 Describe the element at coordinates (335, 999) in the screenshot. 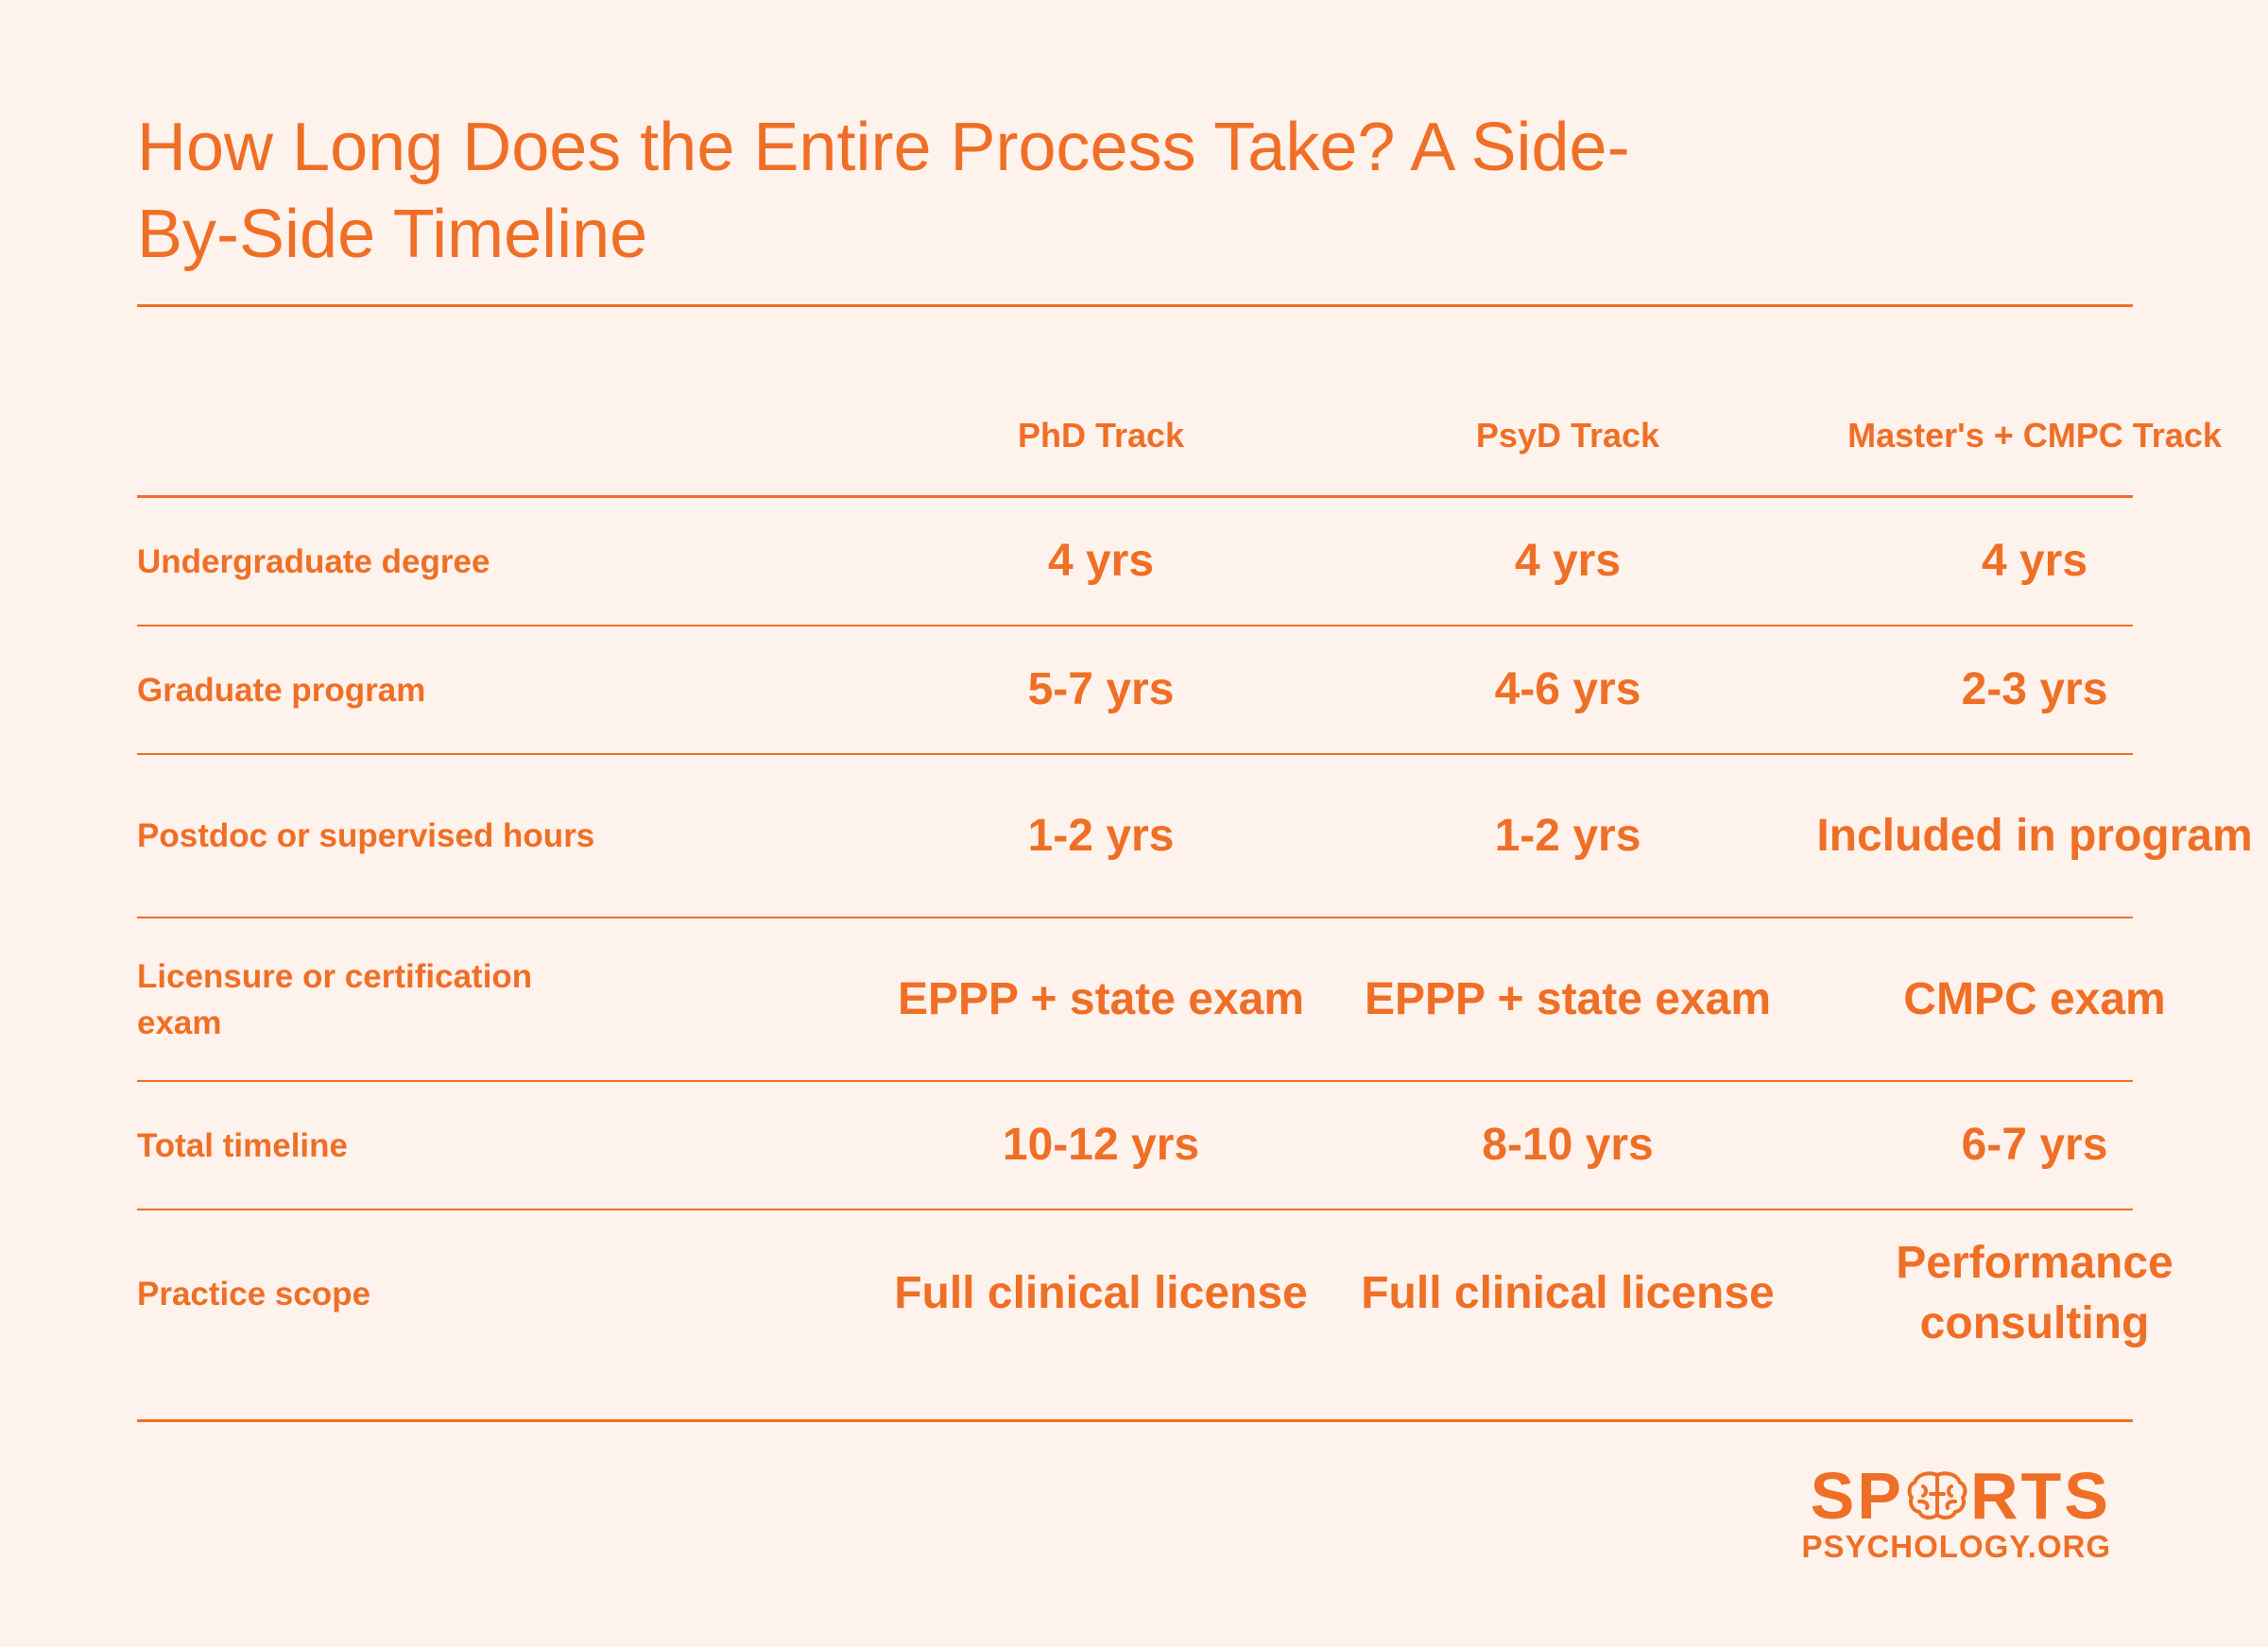

I see `row-label: Licensure or certification exam` at that location.